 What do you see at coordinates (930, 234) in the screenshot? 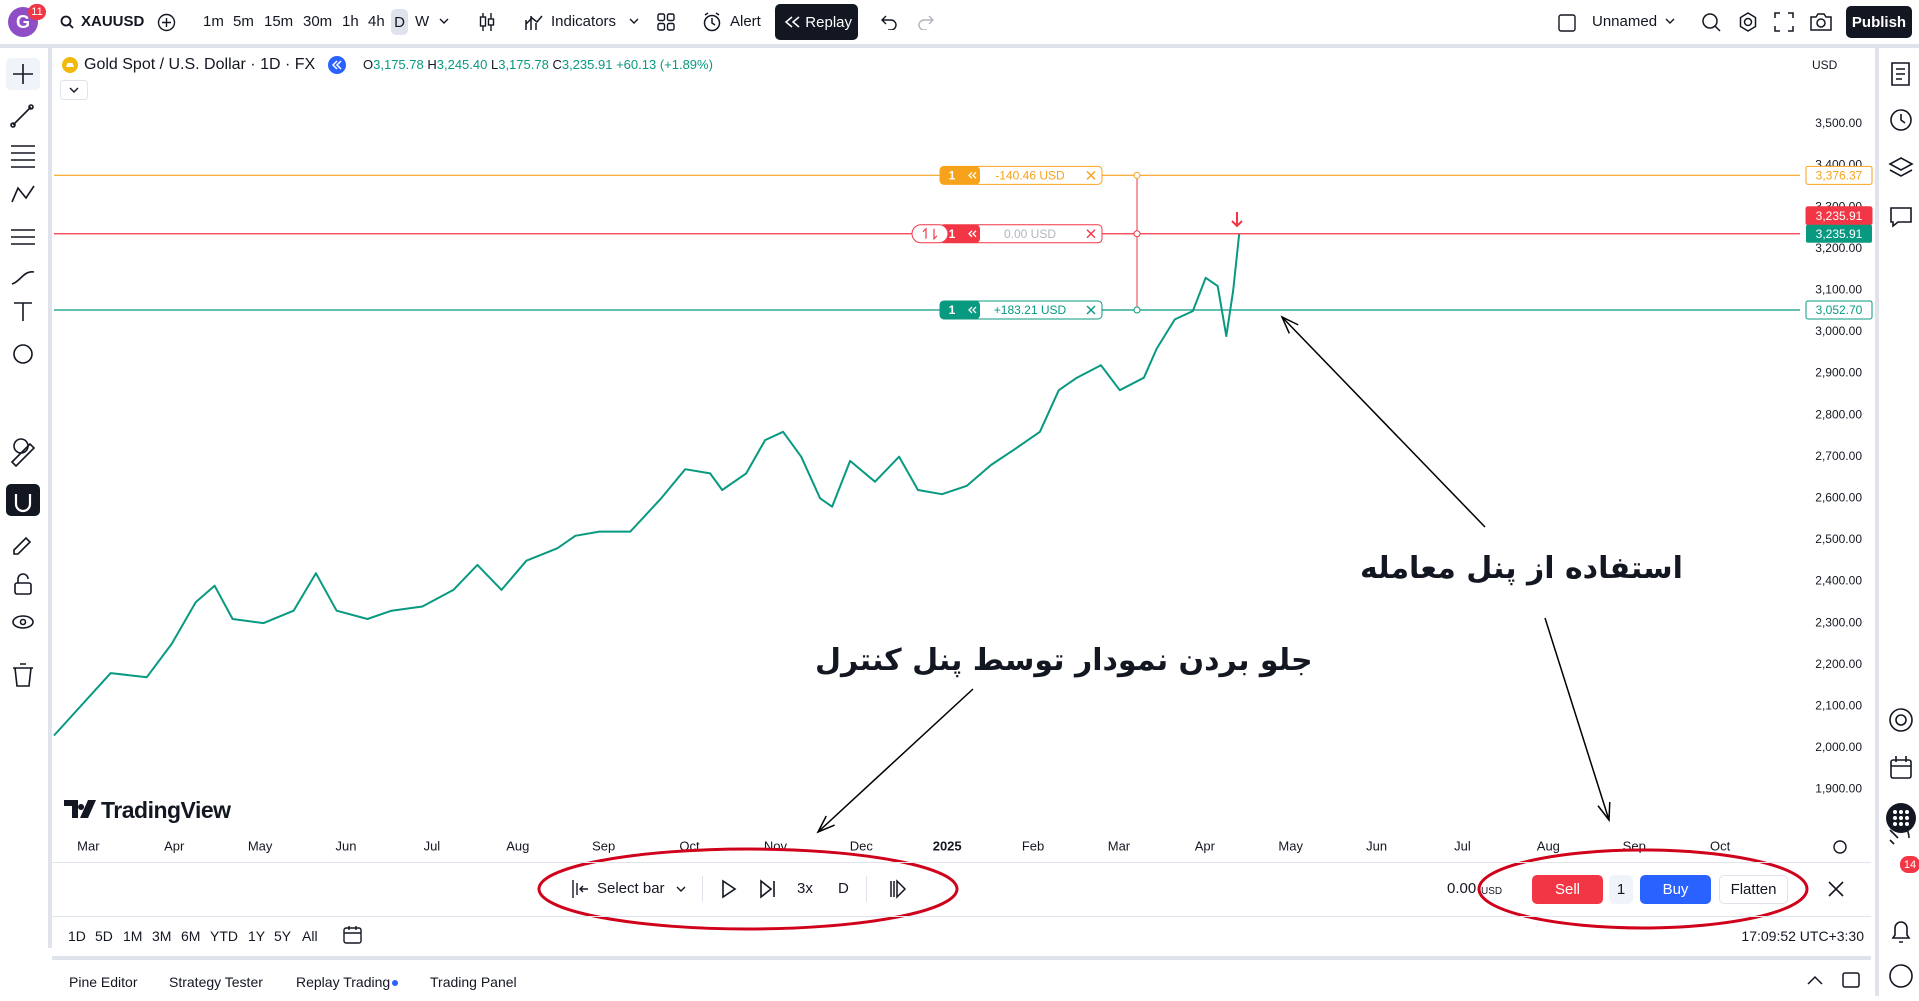
I see `reverse-button` at bounding box center [930, 234].